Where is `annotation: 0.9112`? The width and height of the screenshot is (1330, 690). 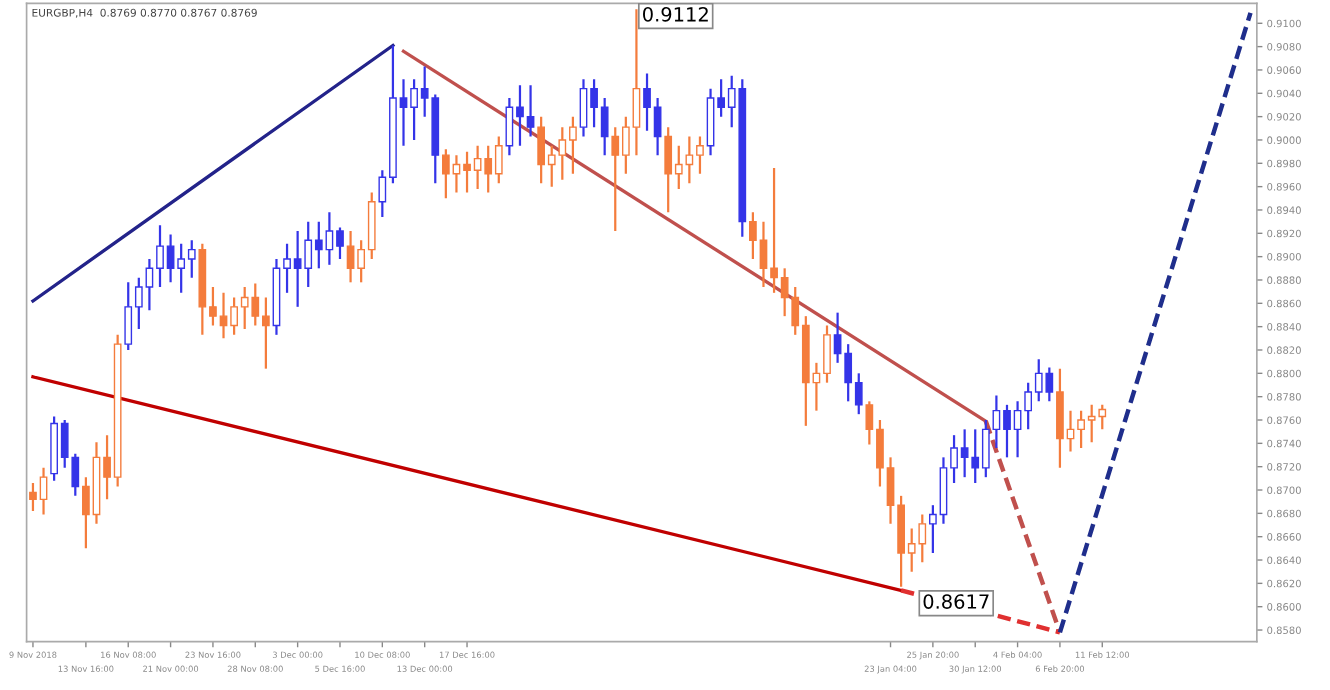 annotation: 0.9112 is located at coordinates (675, 14).